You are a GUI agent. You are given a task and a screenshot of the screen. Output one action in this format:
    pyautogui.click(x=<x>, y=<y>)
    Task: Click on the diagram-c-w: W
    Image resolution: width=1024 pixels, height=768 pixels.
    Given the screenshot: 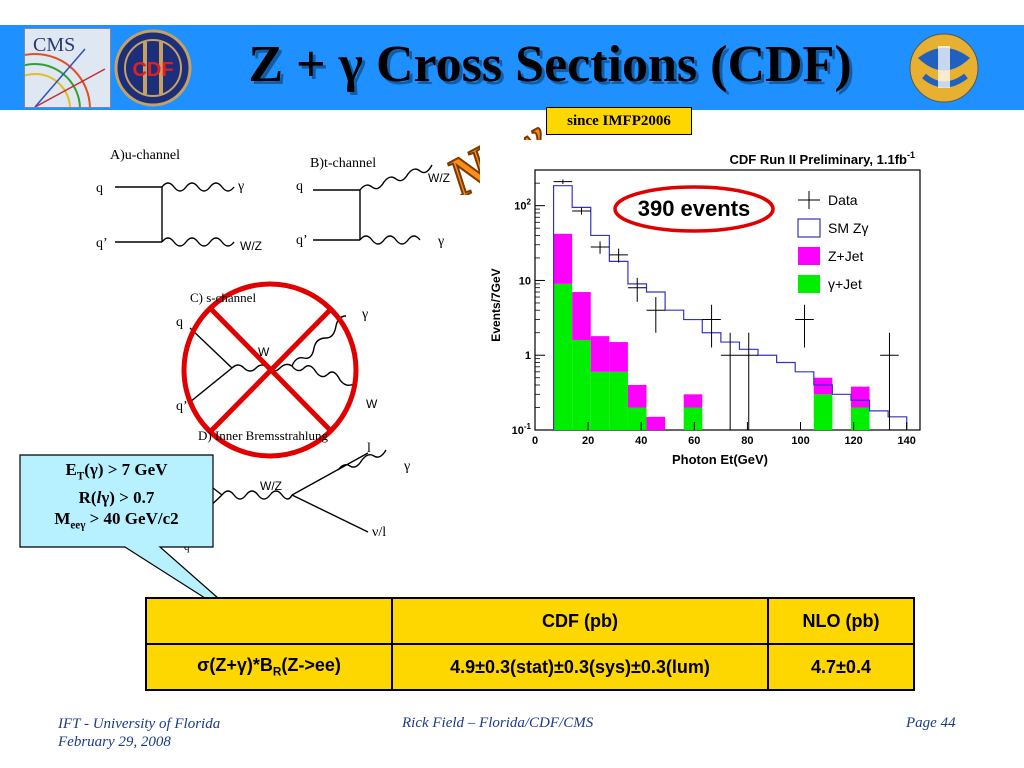 What is the action you would take?
    pyautogui.click(x=264, y=352)
    